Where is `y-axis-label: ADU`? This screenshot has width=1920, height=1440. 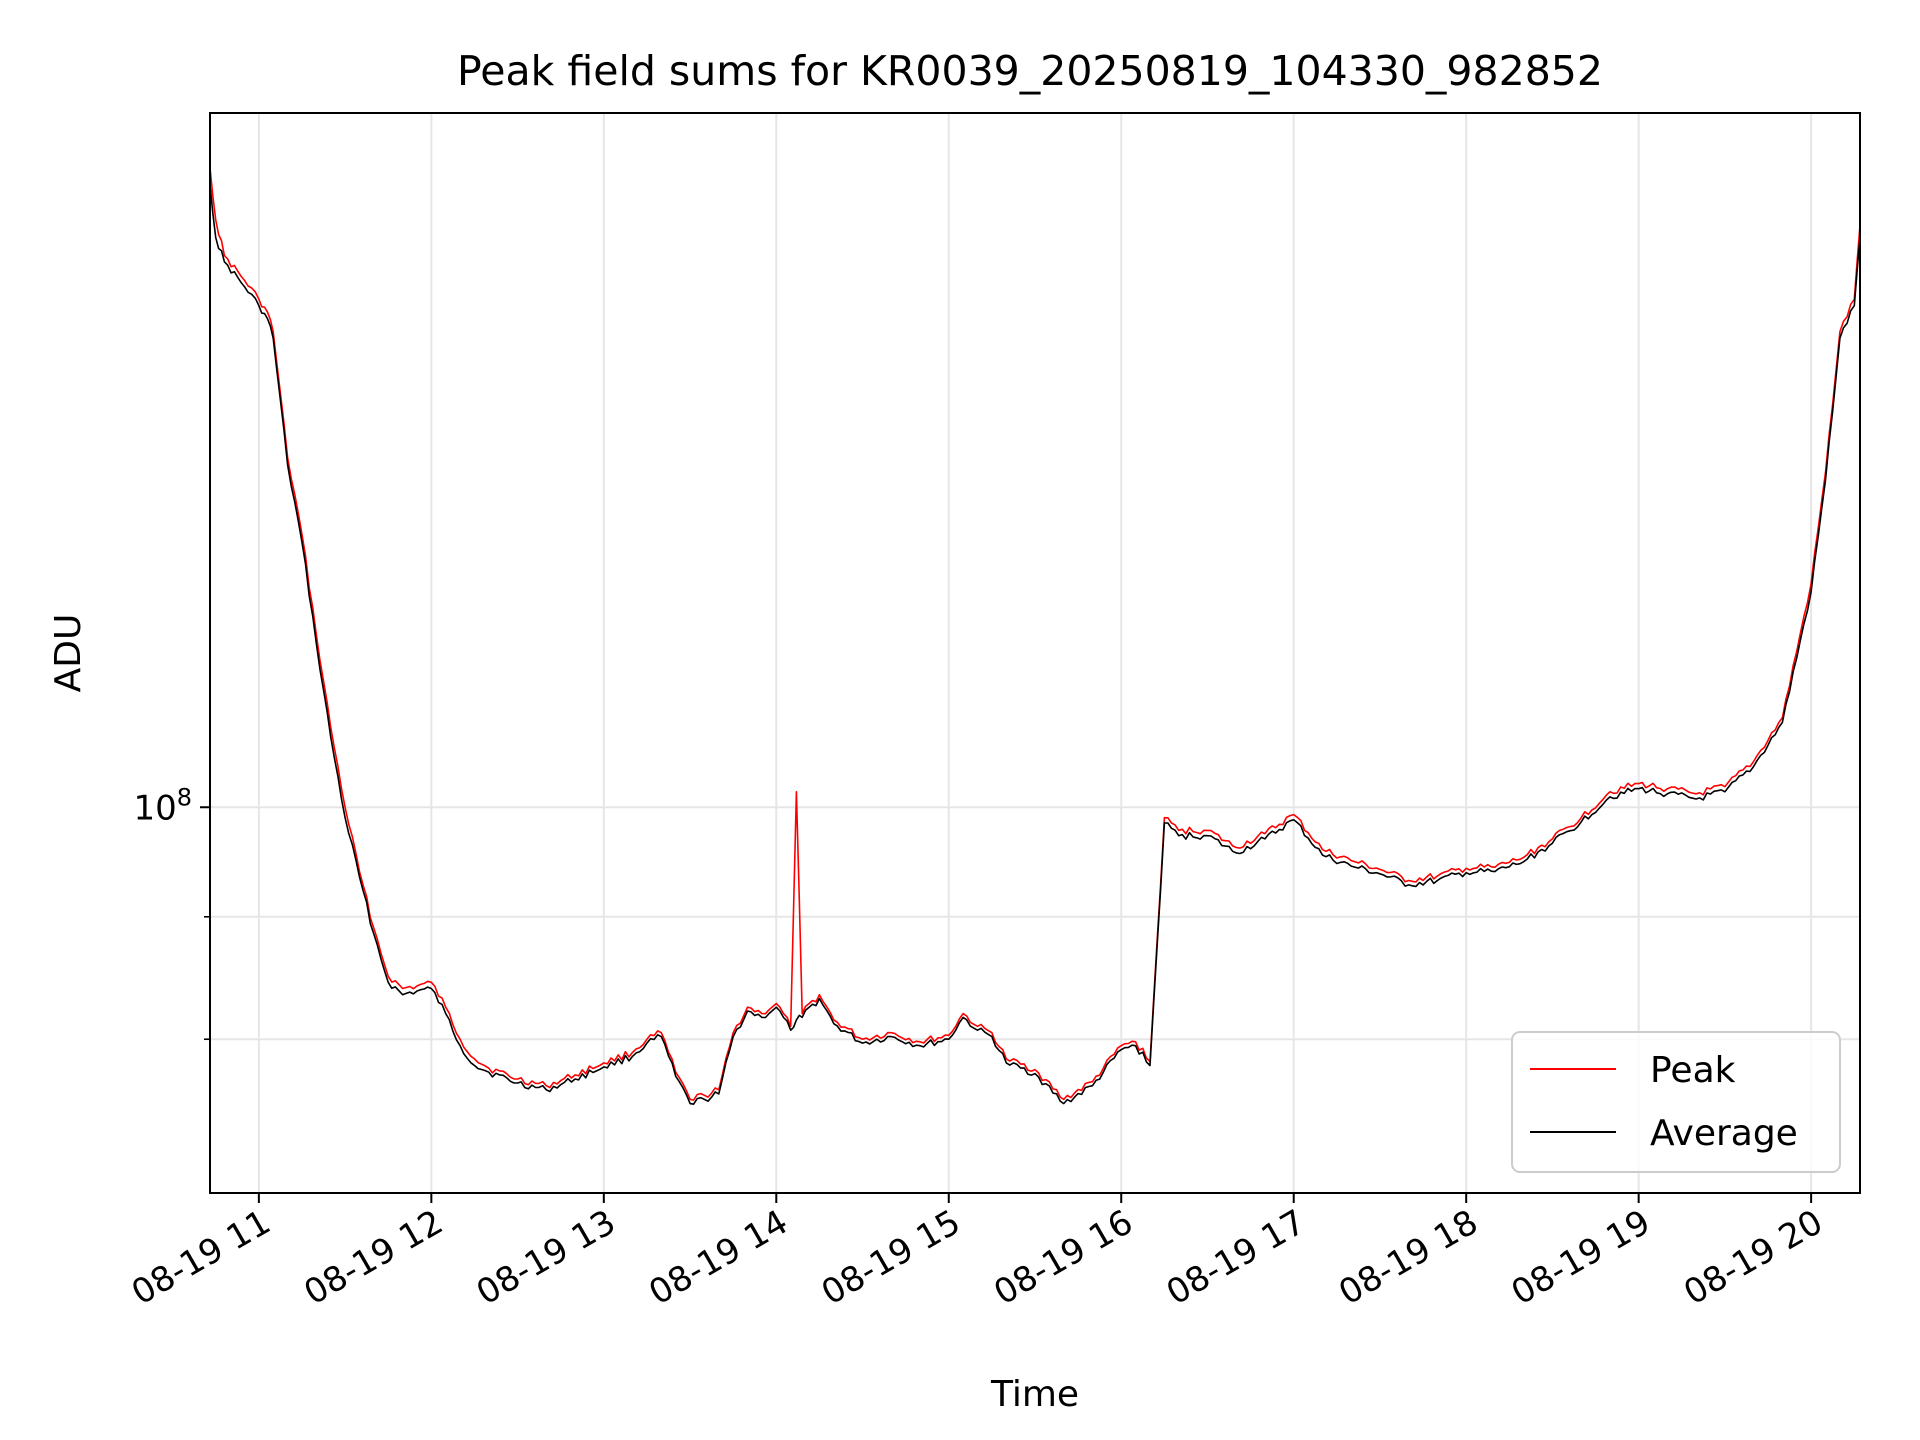 y-axis-label: ADU is located at coordinates (68, 653).